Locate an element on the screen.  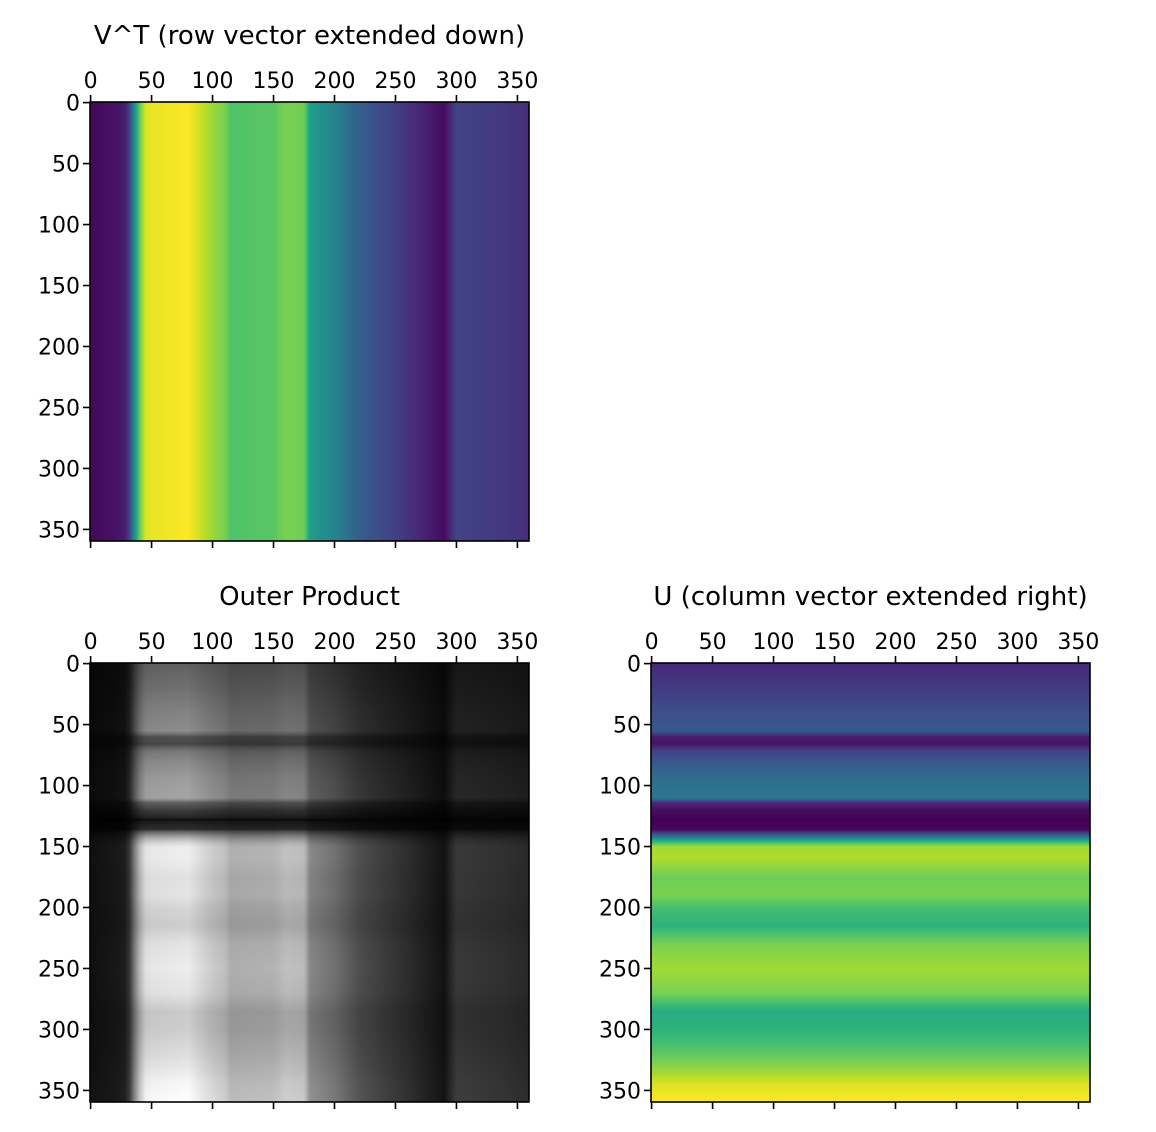
u-ytick-label: 100 is located at coordinates (620, 787).